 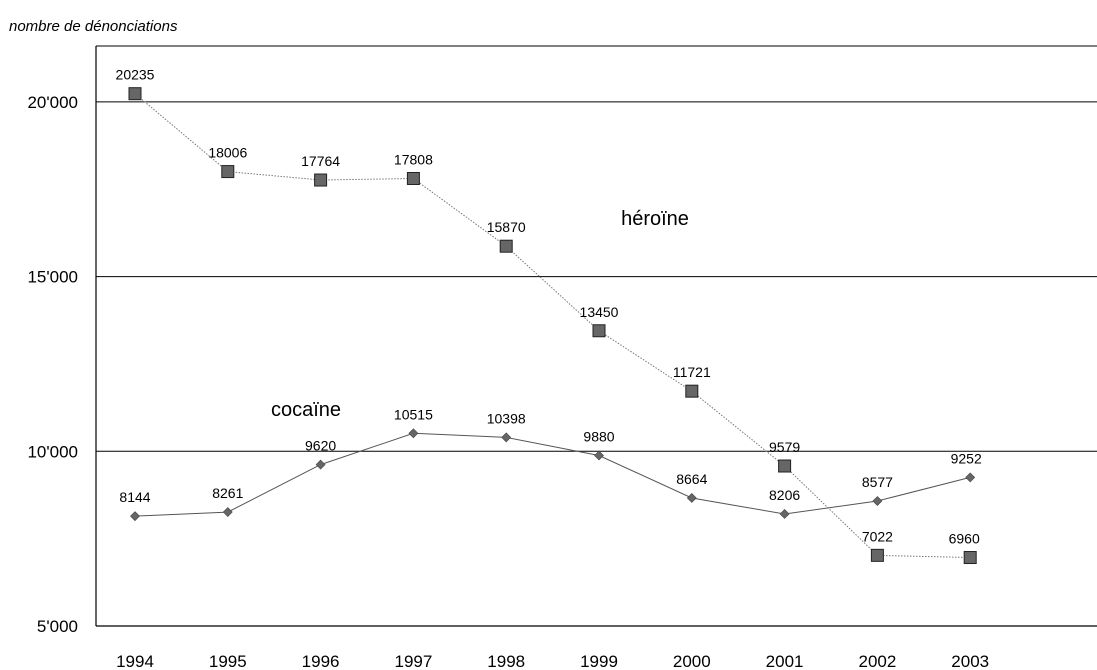 What do you see at coordinates (552, 661) in the screenshot?
I see `x-tick-labels: 1994 1995 1996 1997 1998 1999 2000 2001 2002 2003` at bounding box center [552, 661].